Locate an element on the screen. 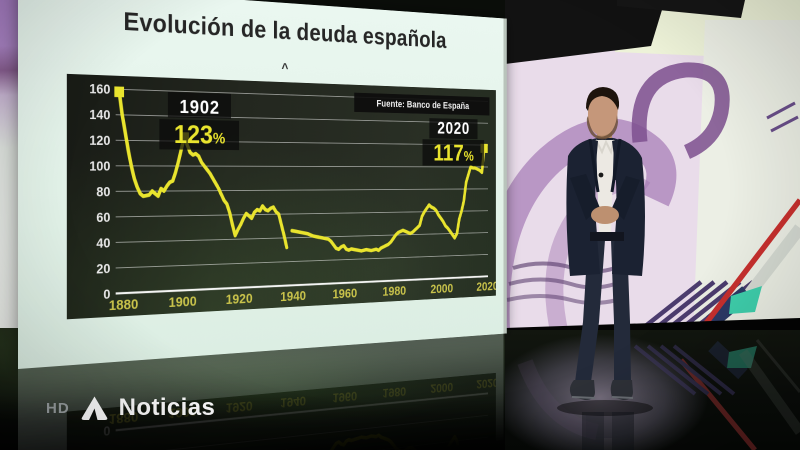 The height and width of the screenshot is (450, 800). presenter-reflection is located at coordinates (608, 431).